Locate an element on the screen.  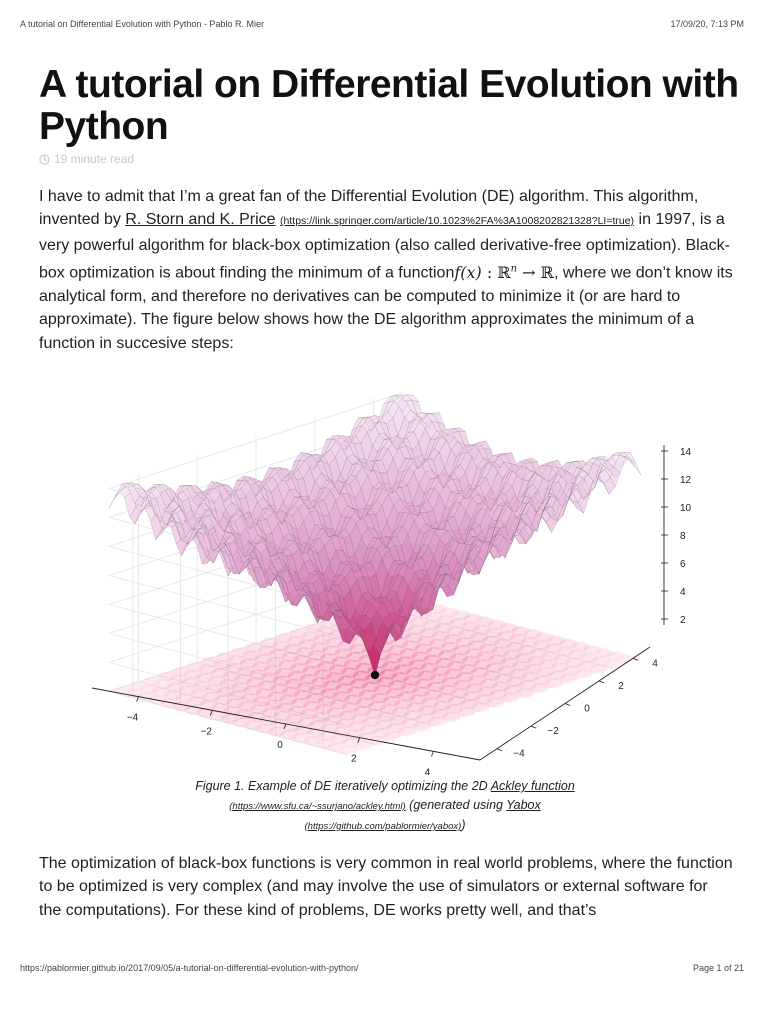
y-tick-label: 0 is located at coordinates (587, 709).